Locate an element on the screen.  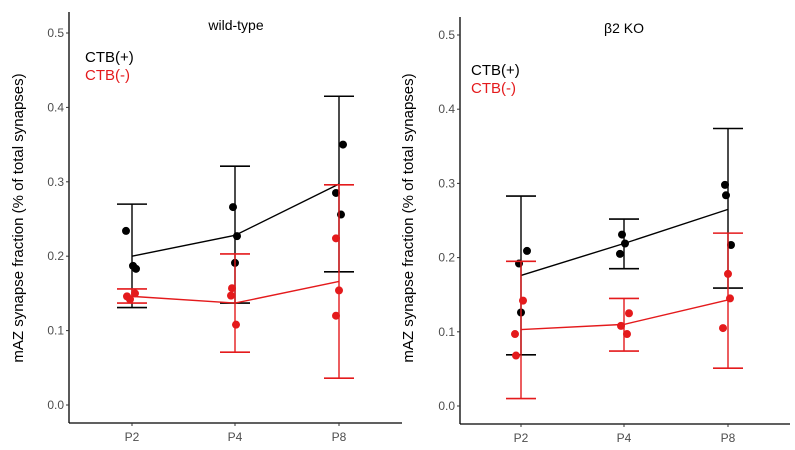
panel-title: β2 KO is located at coordinates (624, 28).